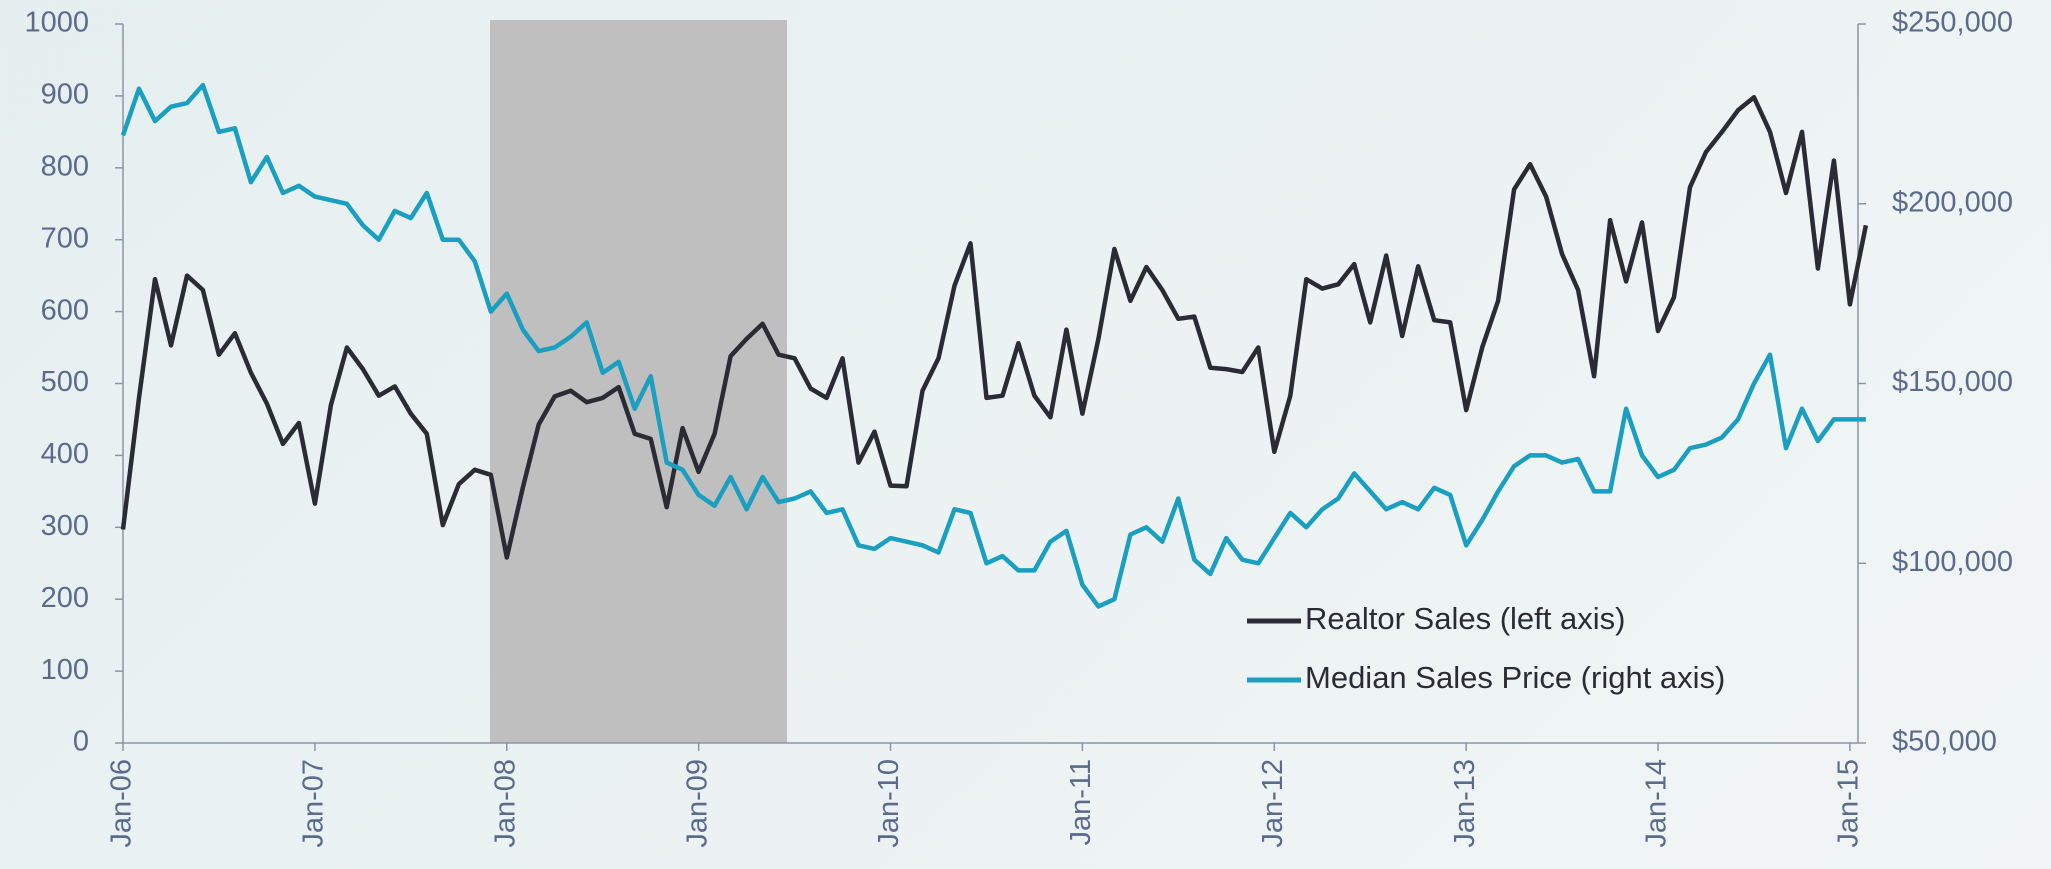 The image size is (2051, 869). I want to click on x-tick-label: Jan-10, so click(889, 803).